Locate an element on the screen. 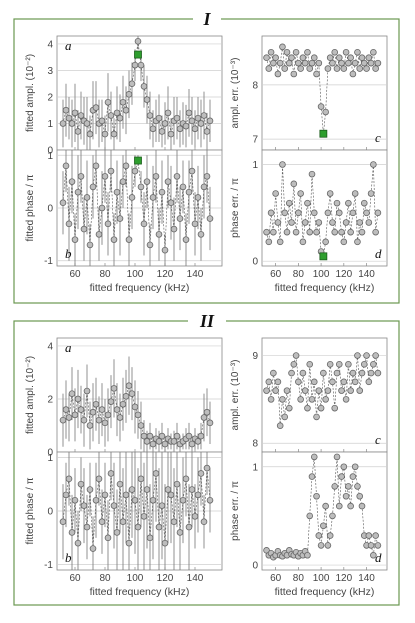  highlight-point is located at coordinates (138, 54).